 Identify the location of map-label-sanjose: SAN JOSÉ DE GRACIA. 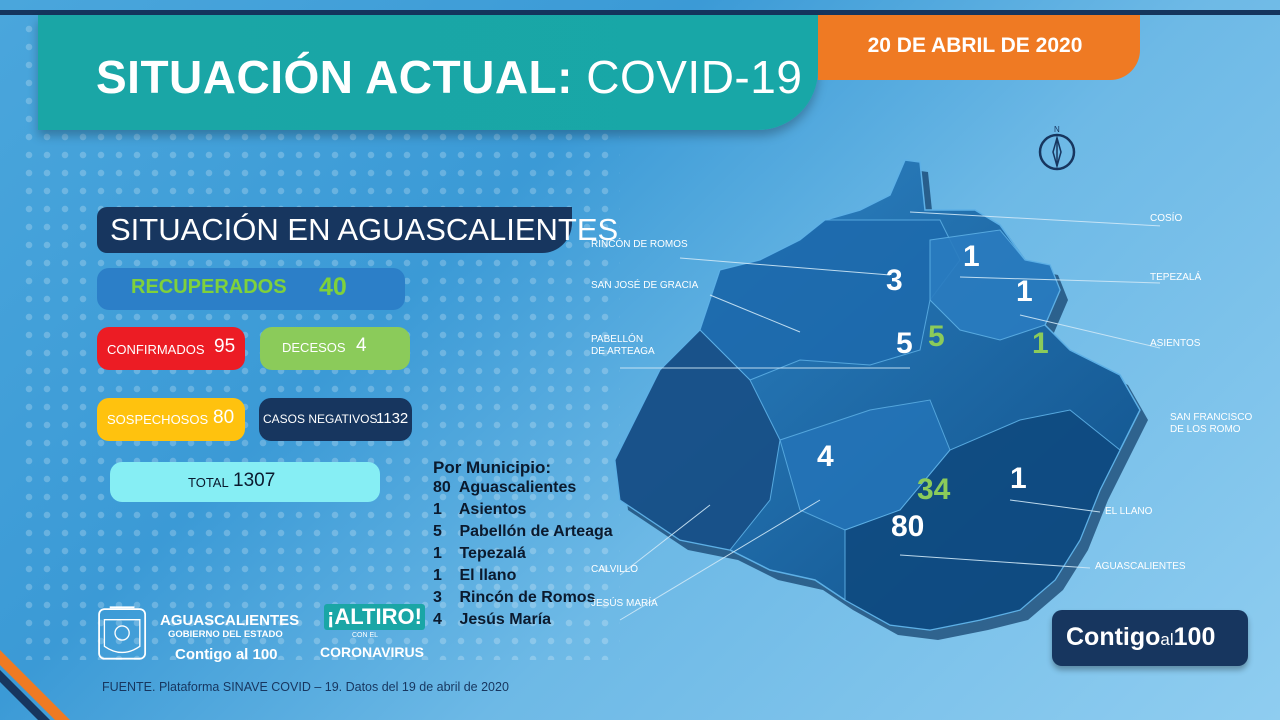
(645, 285).